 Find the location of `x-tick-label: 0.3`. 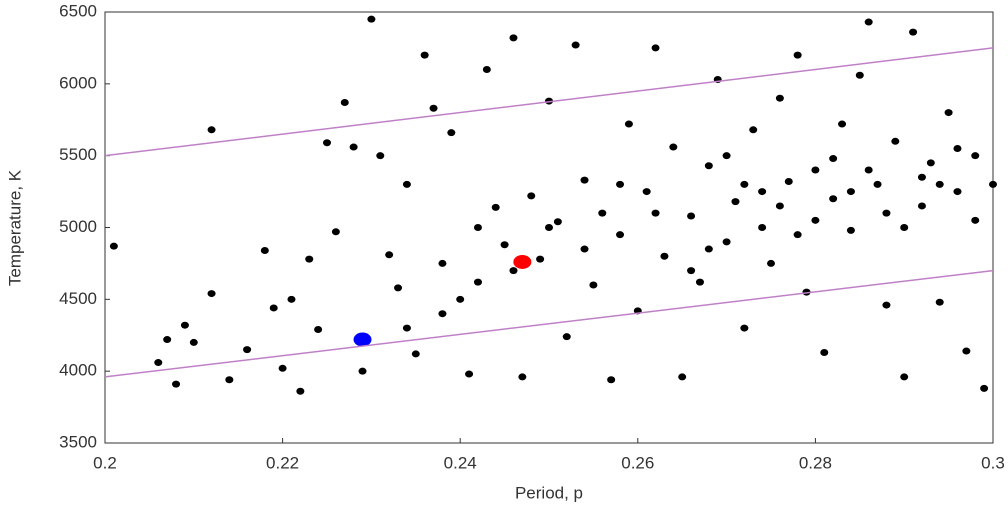

x-tick-label: 0.3 is located at coordinates (993, 462).